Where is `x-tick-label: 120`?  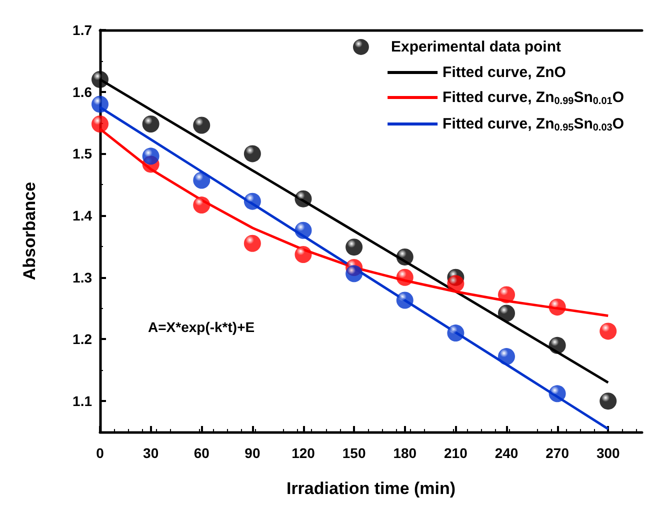 x-tick-label: 120 is located at coordinates (304, 453).